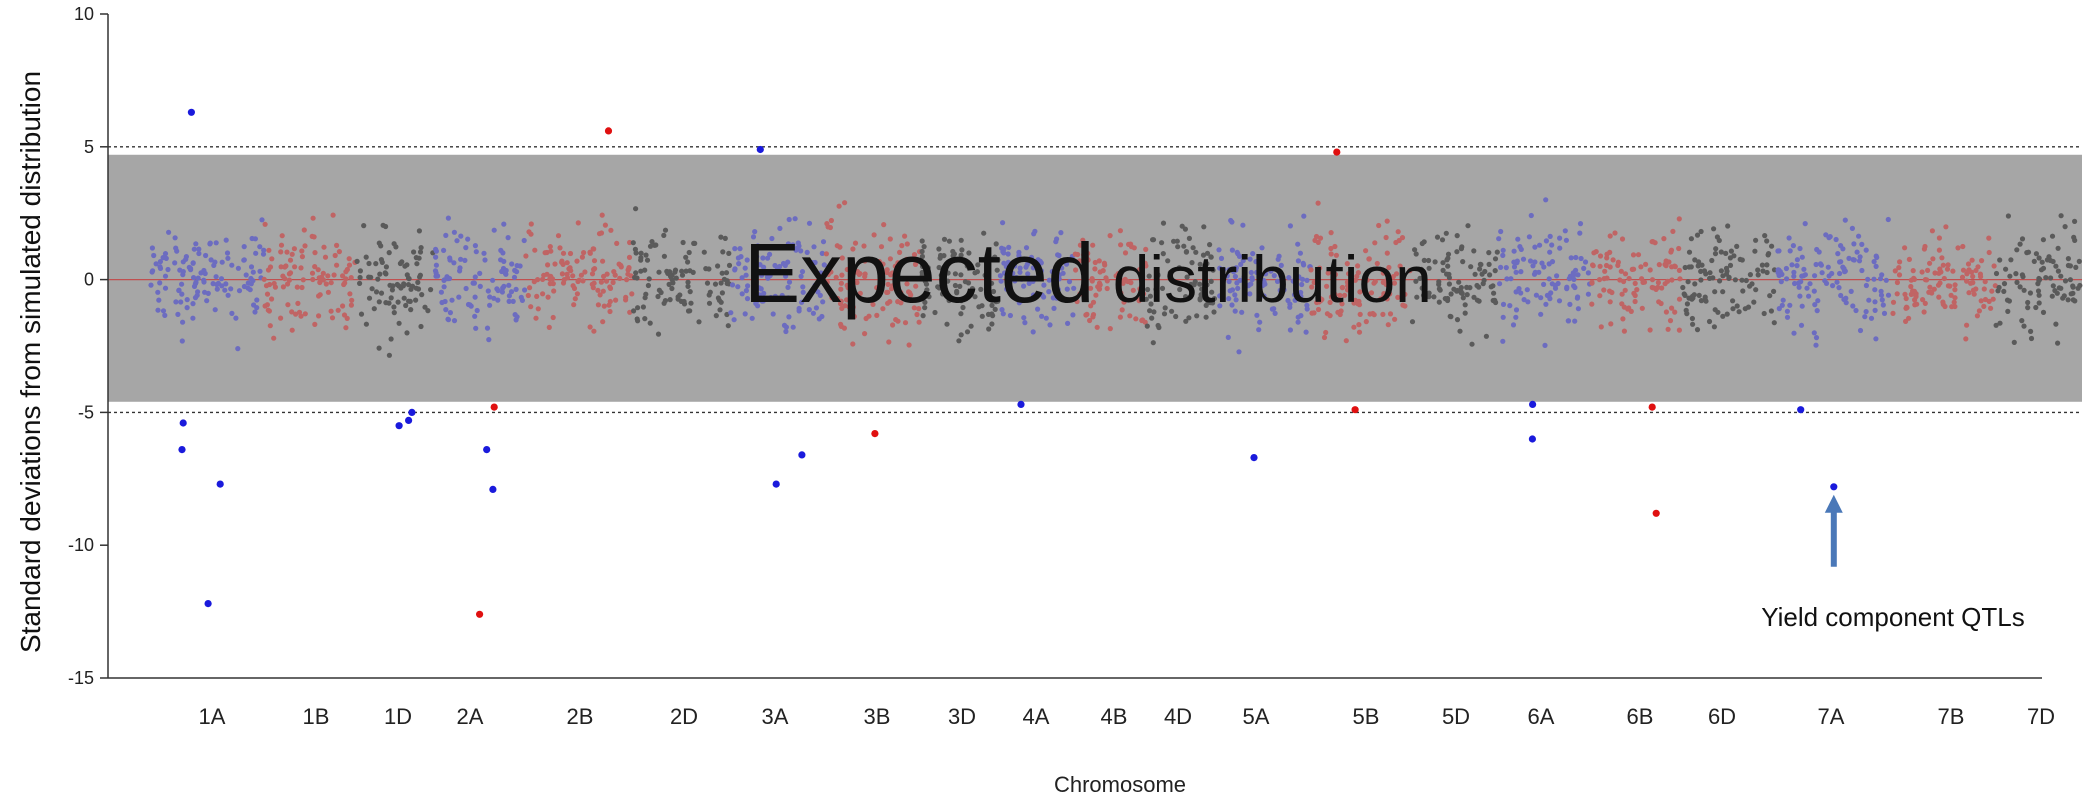 This screenshot has height=799, width=2087. Describe the element at coordinates (1114, 716) in the screenshot. I see `x-tick-label-4B: 4B` at that location.